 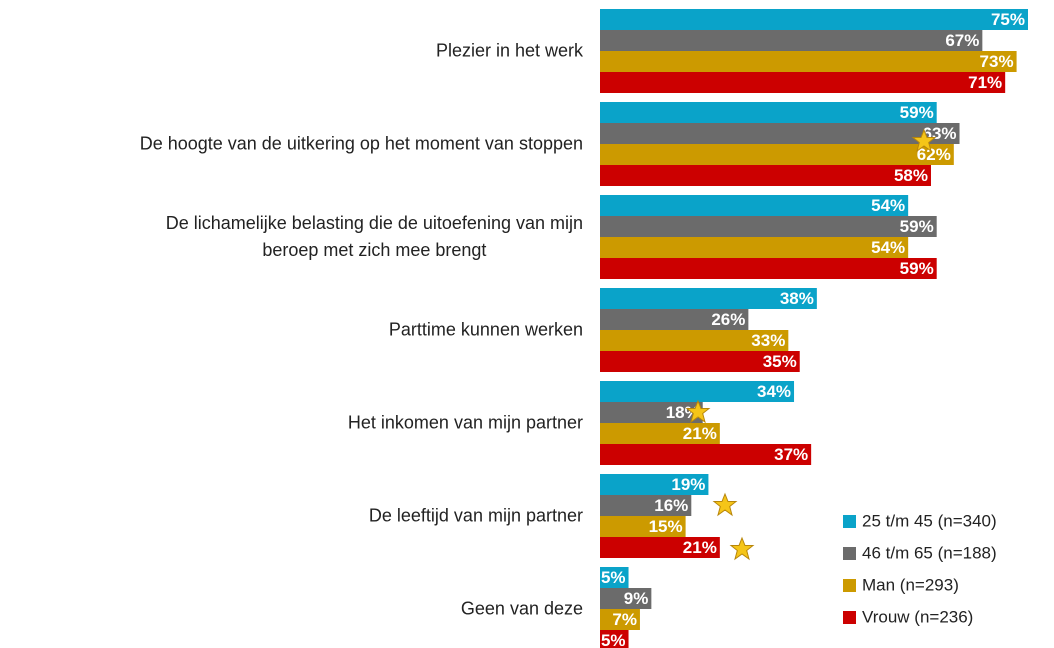 I want to click on value-label: 75%, so click(x=1008, y=19).